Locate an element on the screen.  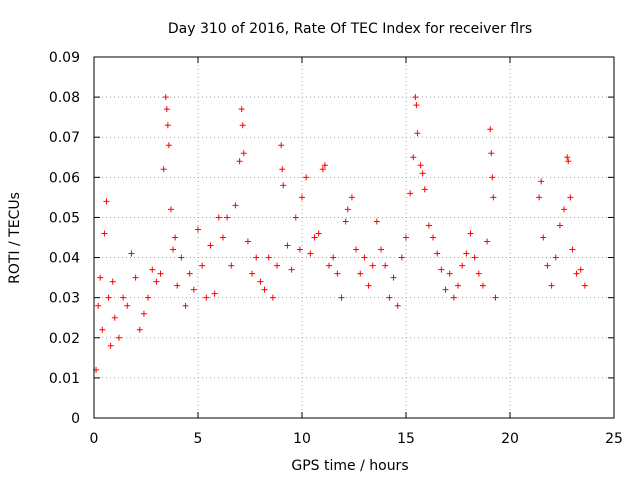
y-tick-labels: 0 0.01 0.02 0.03 0.04 0.05 0.06 0.07 0.08 0.09 is located at coordinates (64, 238).